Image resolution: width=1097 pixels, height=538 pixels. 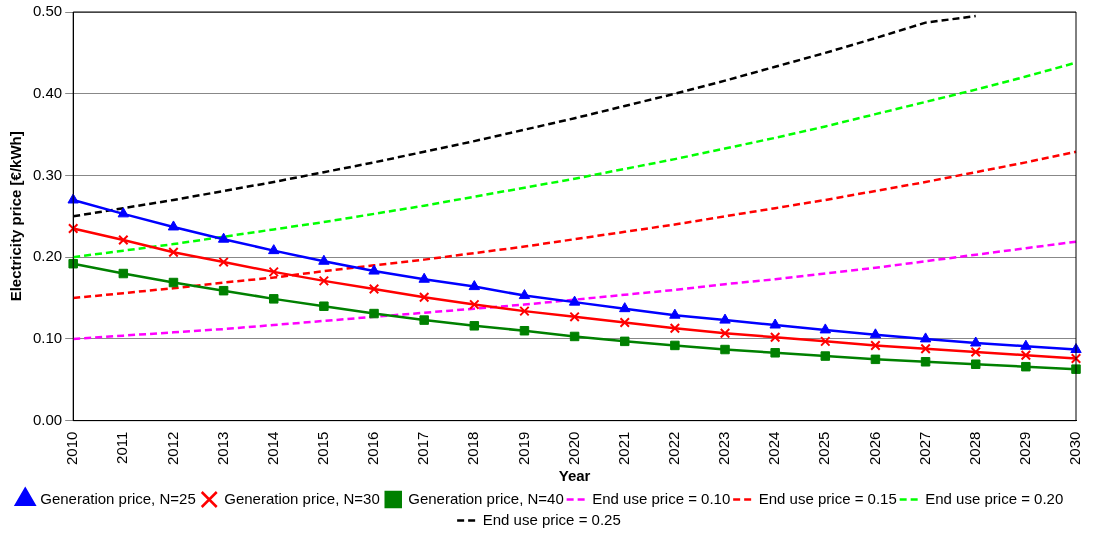 I want to click on legend-label: End use price = 0.10, so click(x=661, y=498).